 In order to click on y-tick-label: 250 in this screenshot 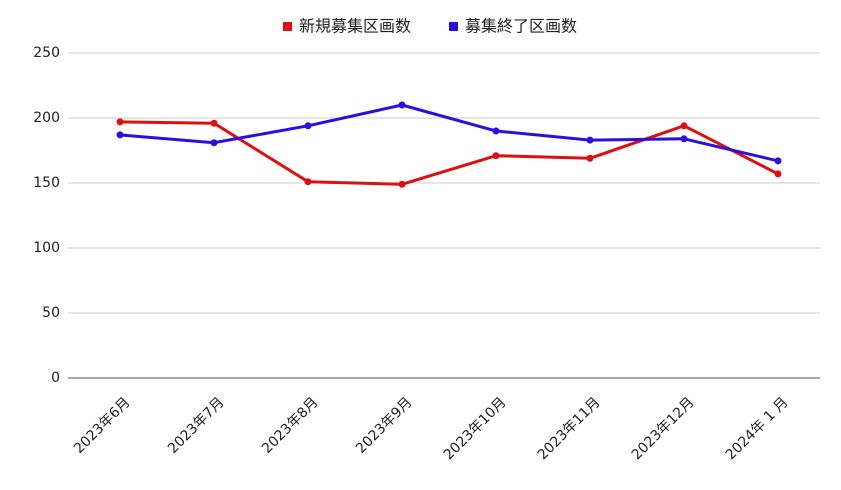, I will do `click(46, 53)`.